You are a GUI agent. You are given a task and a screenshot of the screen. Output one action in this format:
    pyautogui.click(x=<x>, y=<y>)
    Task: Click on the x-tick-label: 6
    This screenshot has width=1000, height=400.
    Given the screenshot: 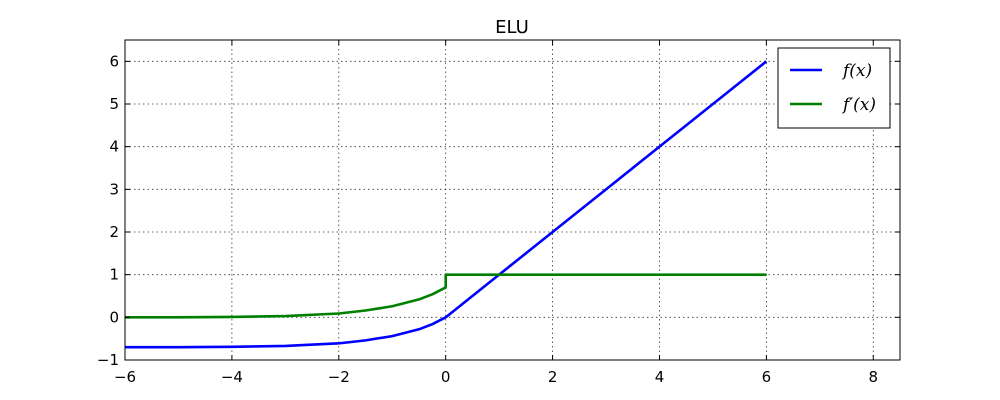 What is the action you would take?
    pyautogui.click(x=767, y=377)
    